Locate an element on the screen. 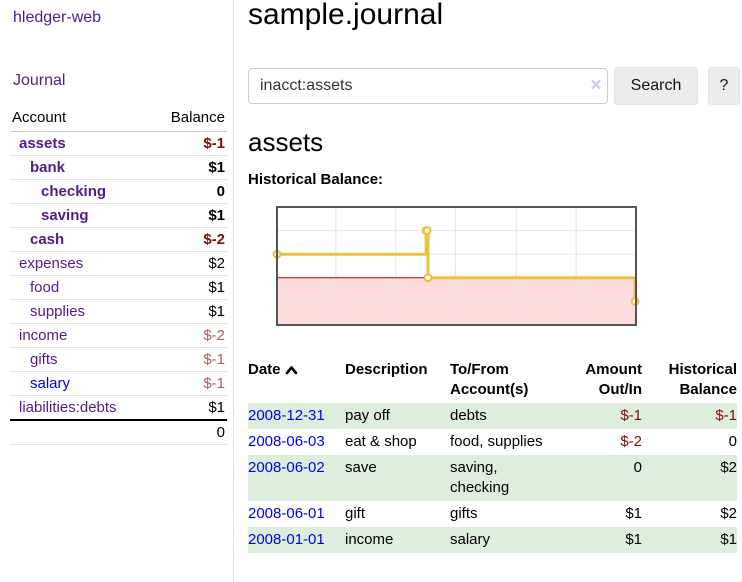 The image size is (742, 582). transaction-description: save is located at coordinates (397, 478).